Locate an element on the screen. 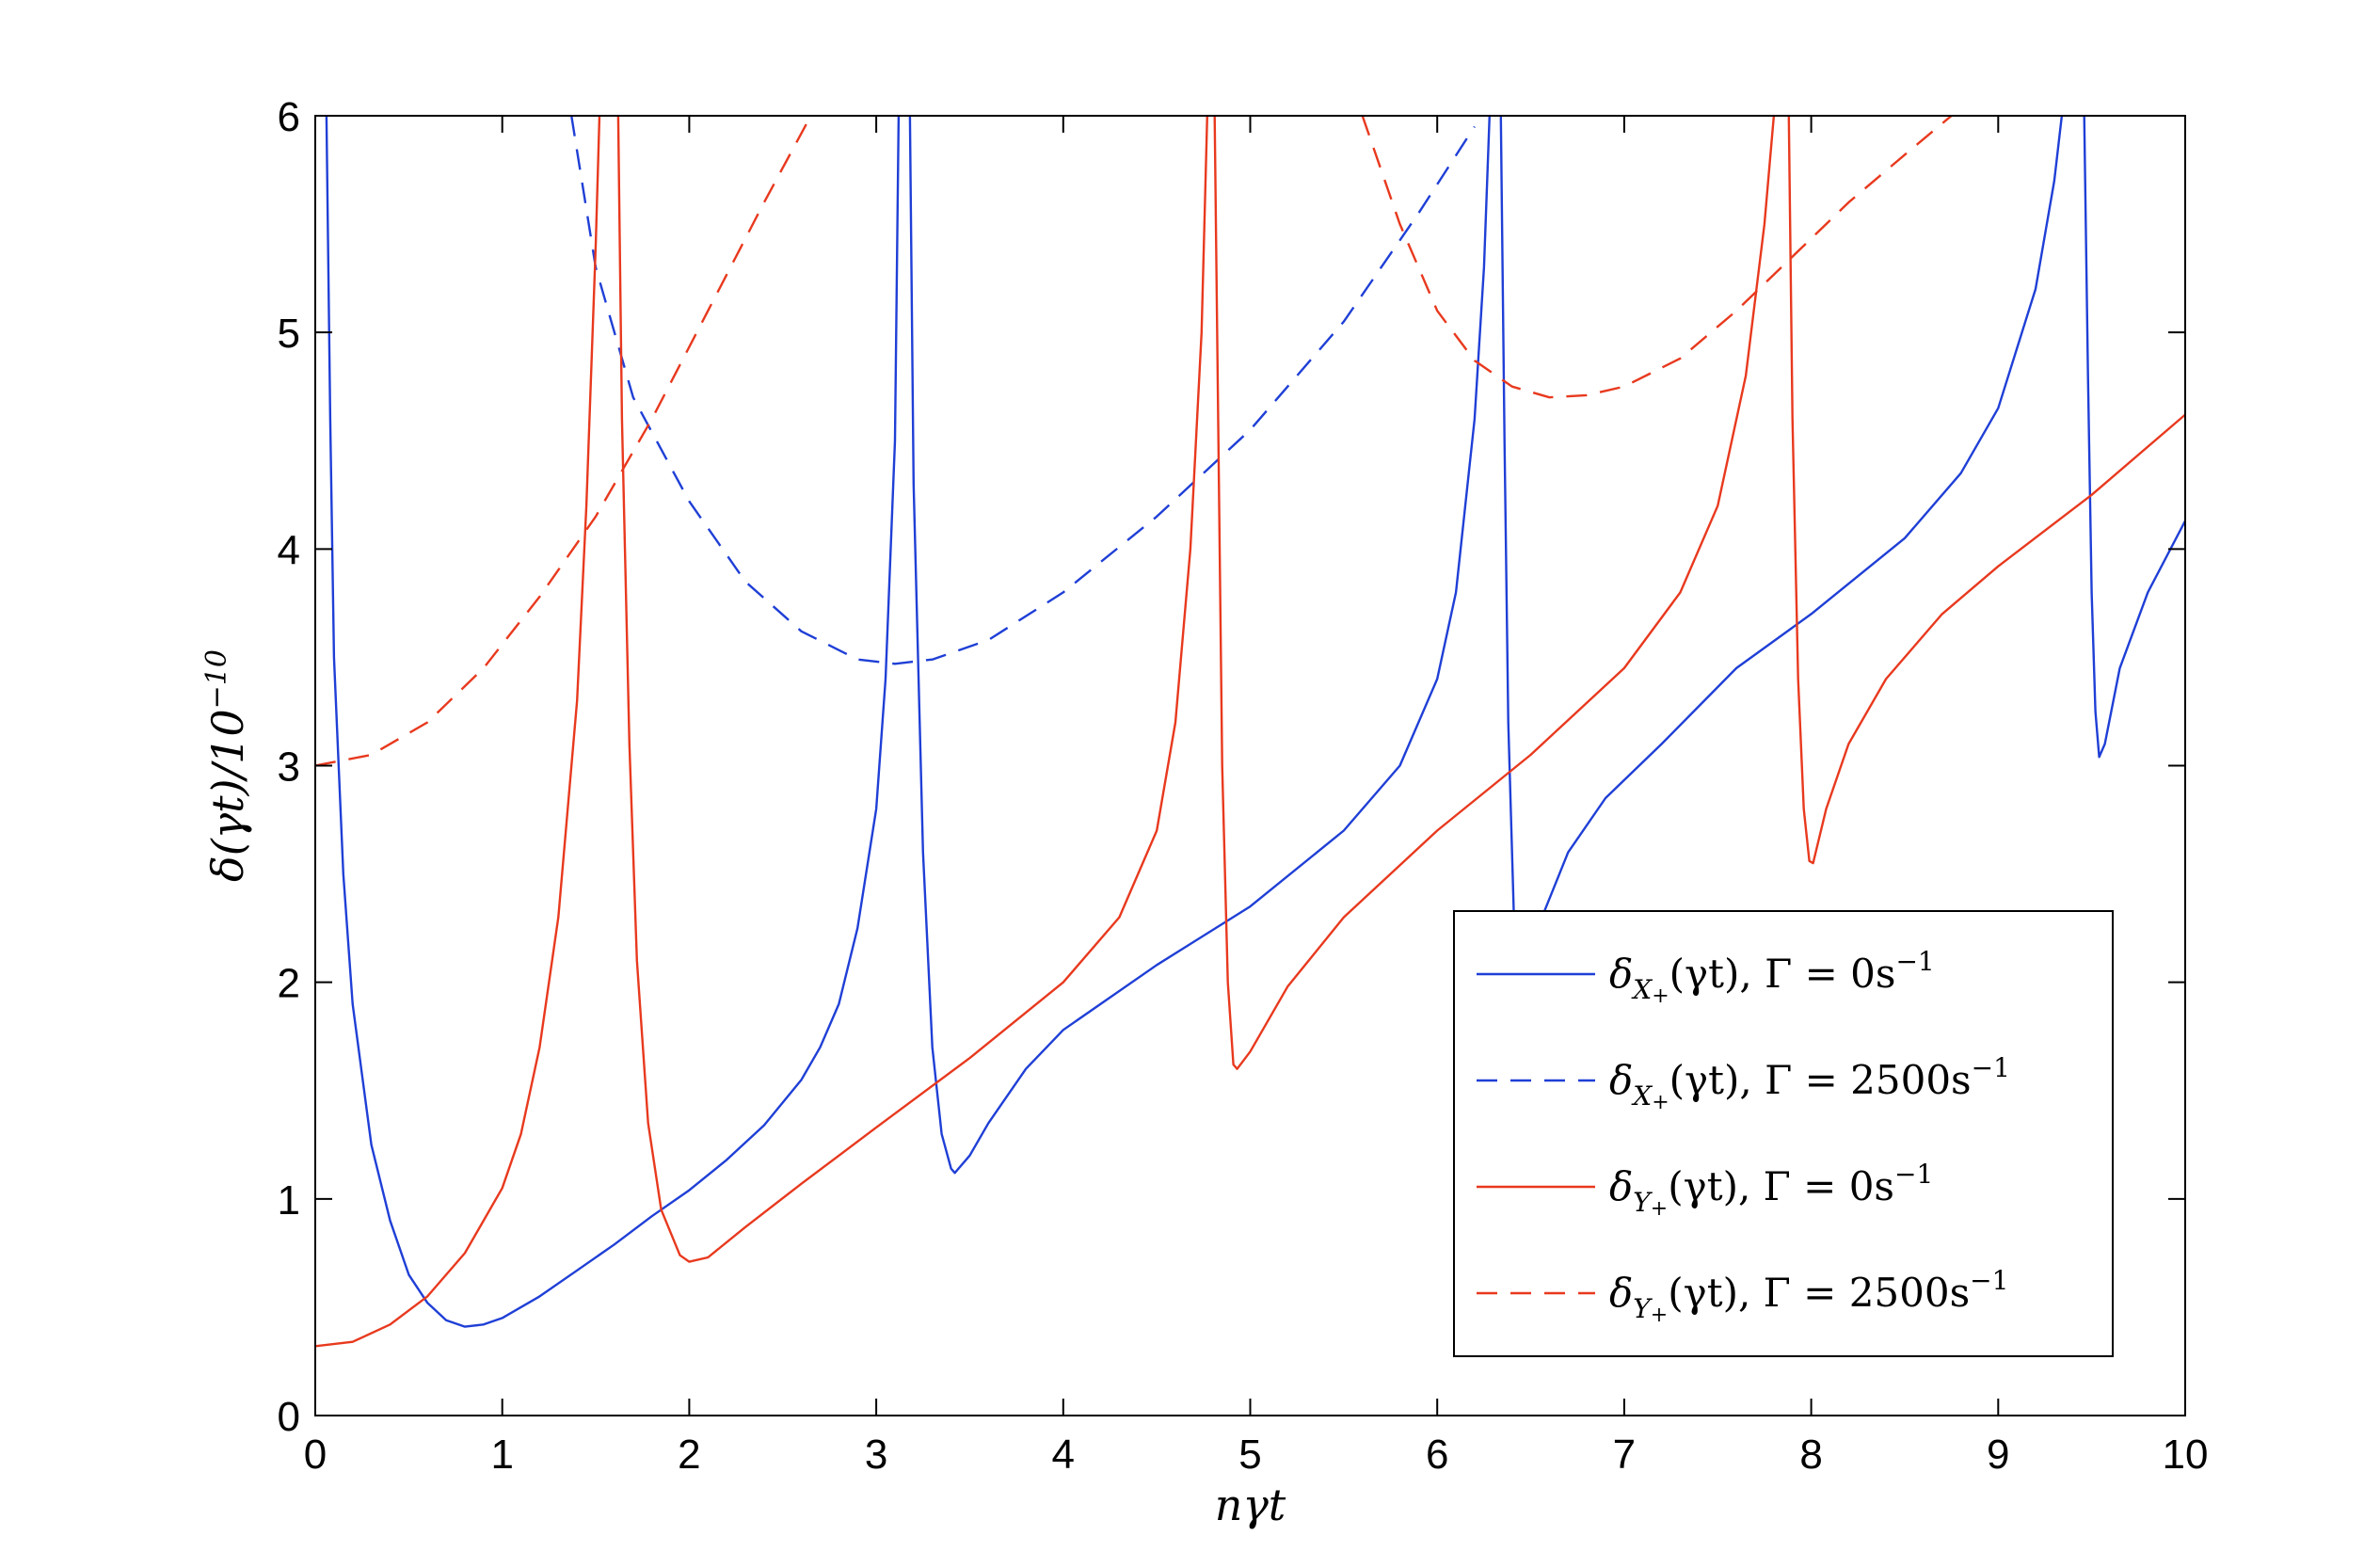 The width and height of the screenshot is (2380, 1568). y-tick-label: 2 is located at coordinates (289, 984).